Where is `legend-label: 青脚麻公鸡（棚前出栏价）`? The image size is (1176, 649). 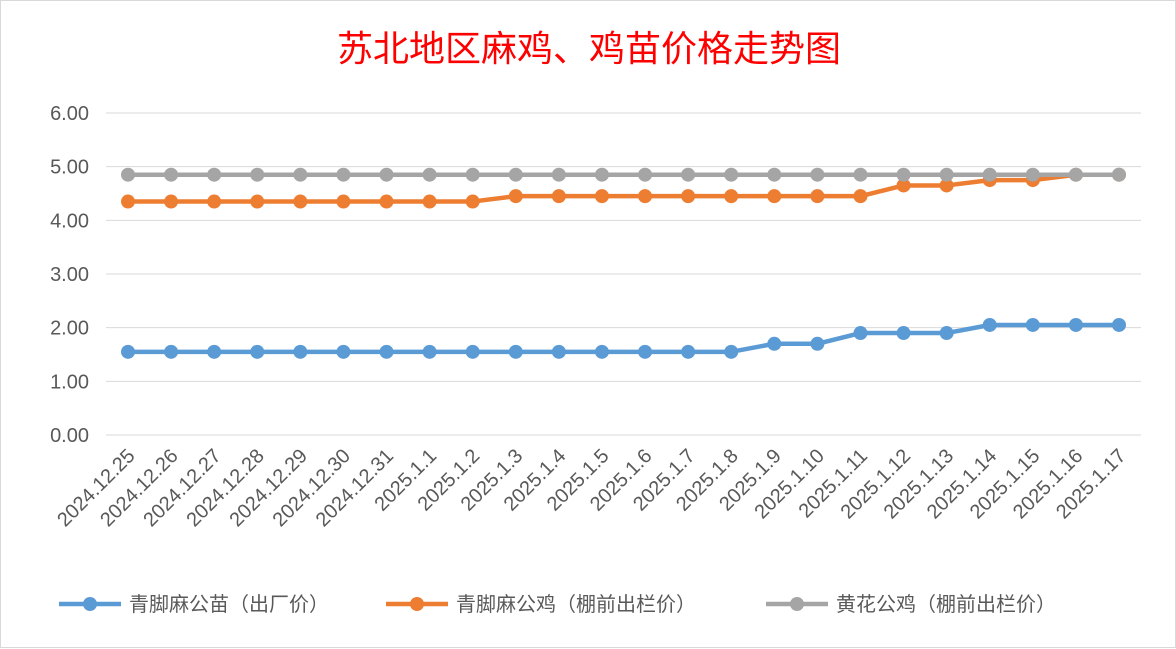 legend-label: 青脚麻公鸡（棚前出栏价） is located at coordinates (576, 604).